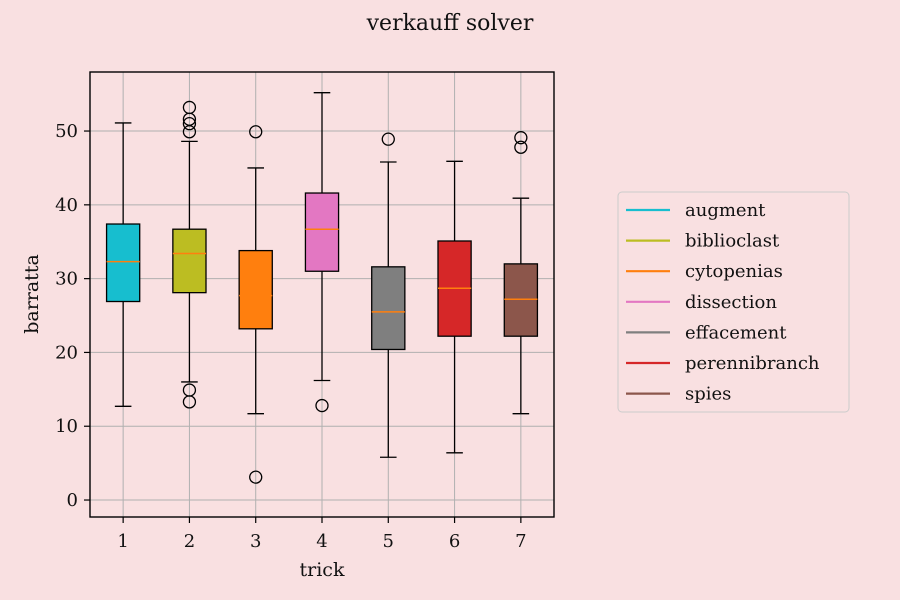 The image size is (900, 600). Describe the element at coordinates (732, 241) in the screenshot. I see `legend-label: biblioclast` at that location.